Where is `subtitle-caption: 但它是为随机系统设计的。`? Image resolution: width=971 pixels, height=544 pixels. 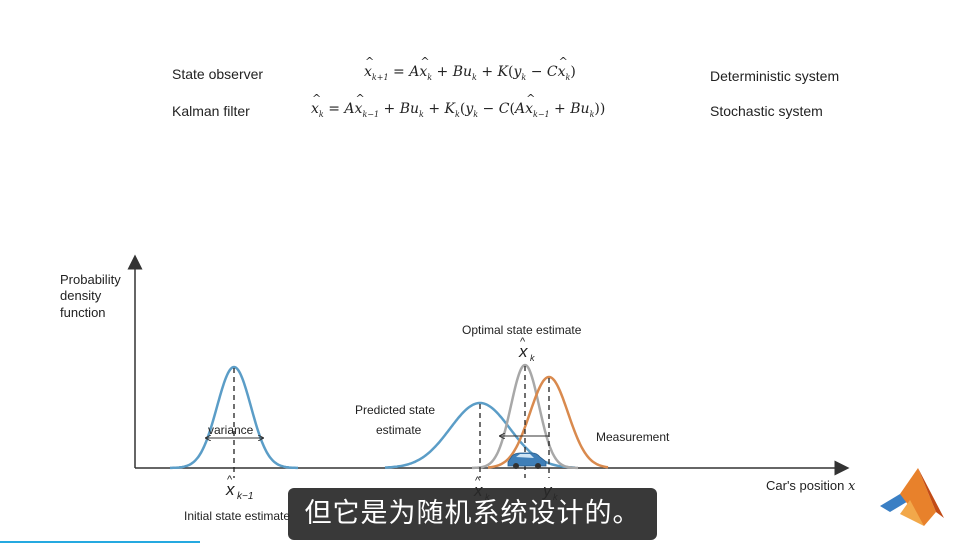 subtitle-caption: 但它是为随机系统设计的。 is located at coordinates (472, 514).